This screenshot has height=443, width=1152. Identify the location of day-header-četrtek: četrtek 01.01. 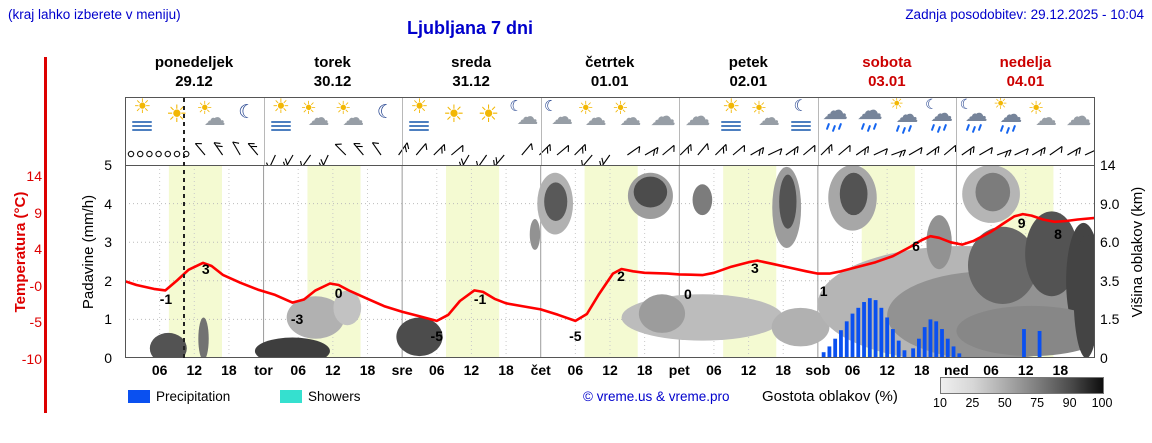
(610, 72).